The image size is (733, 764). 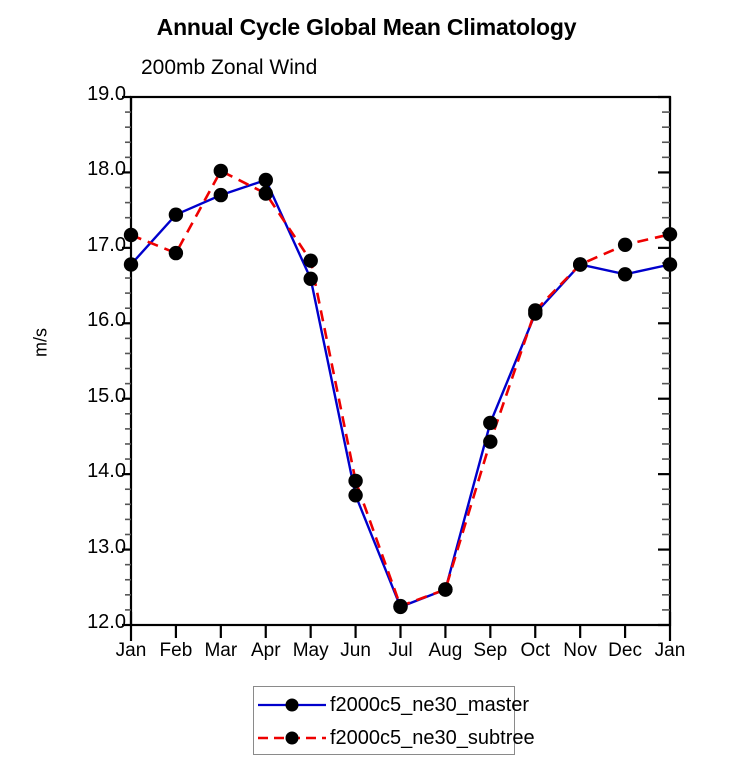 I want to click on legend: f2000c5_ne30_master f2000c5_ne30_subtree, so click(x=394, y=720).